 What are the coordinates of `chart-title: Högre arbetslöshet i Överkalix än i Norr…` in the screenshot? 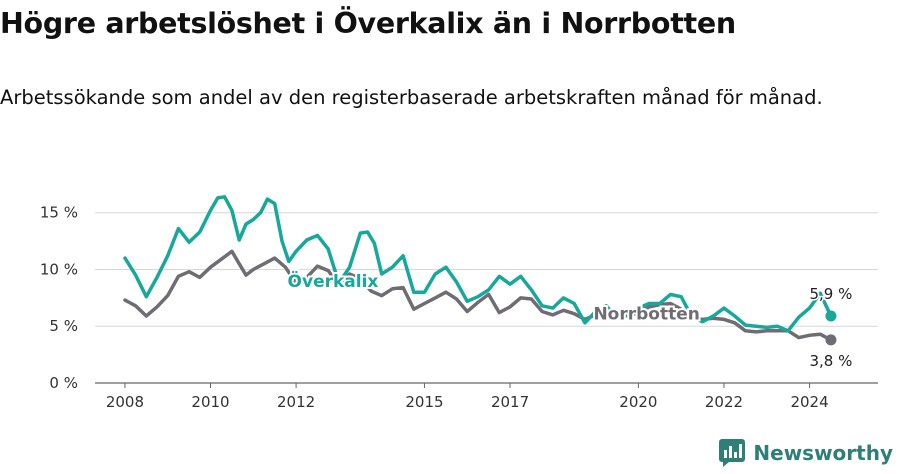 It's located at (368, 23).